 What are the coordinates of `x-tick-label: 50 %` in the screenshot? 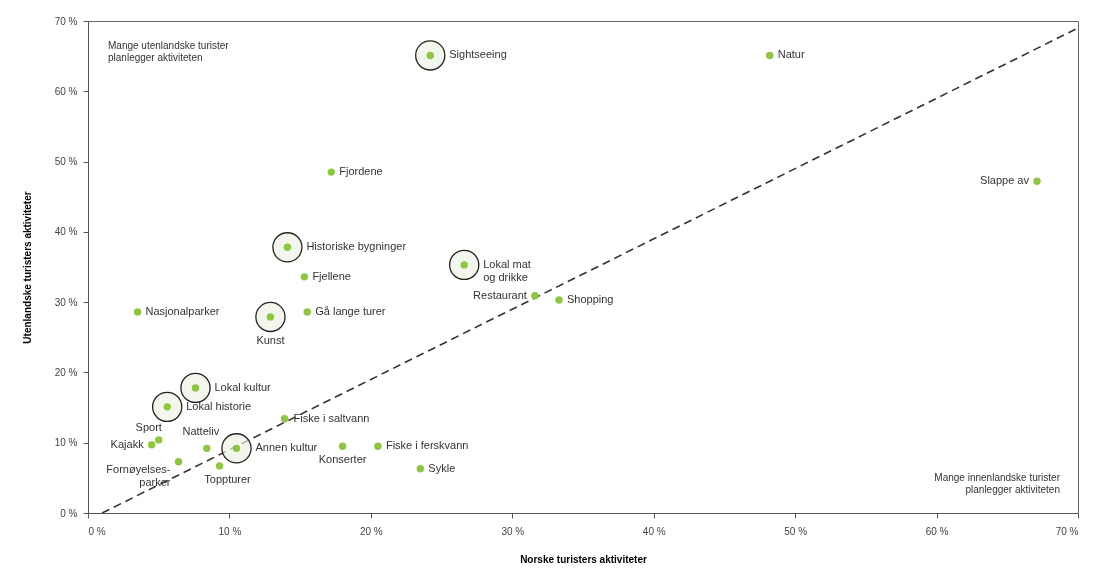 It's located at (796, 531).